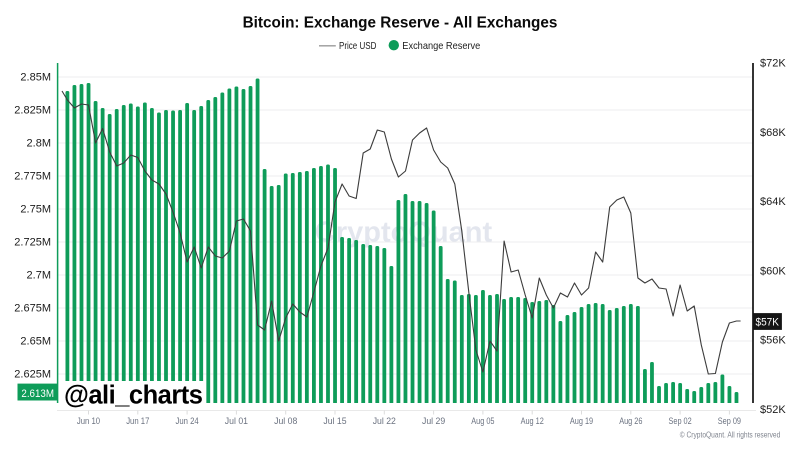 Image resolution: width=800 pixels, height=455 pixels. Describe the element at coordinates (729, 420) in the screenshot. I see `svg-text: Sep 09` at that location.